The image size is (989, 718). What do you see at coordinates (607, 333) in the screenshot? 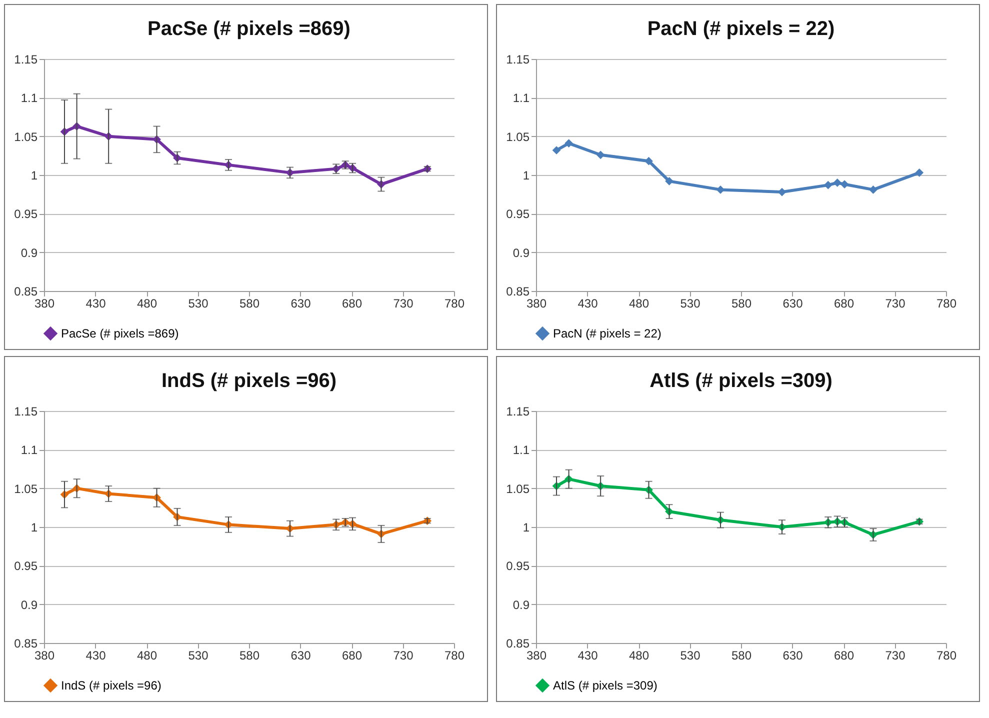
I see `legend-label: PacN (# pixels = 22)` at bounding box center [607, 333].